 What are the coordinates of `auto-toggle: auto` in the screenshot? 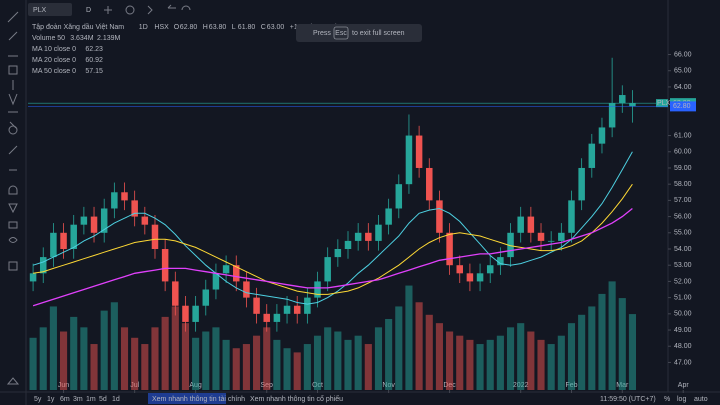 It's located at (701, 399).